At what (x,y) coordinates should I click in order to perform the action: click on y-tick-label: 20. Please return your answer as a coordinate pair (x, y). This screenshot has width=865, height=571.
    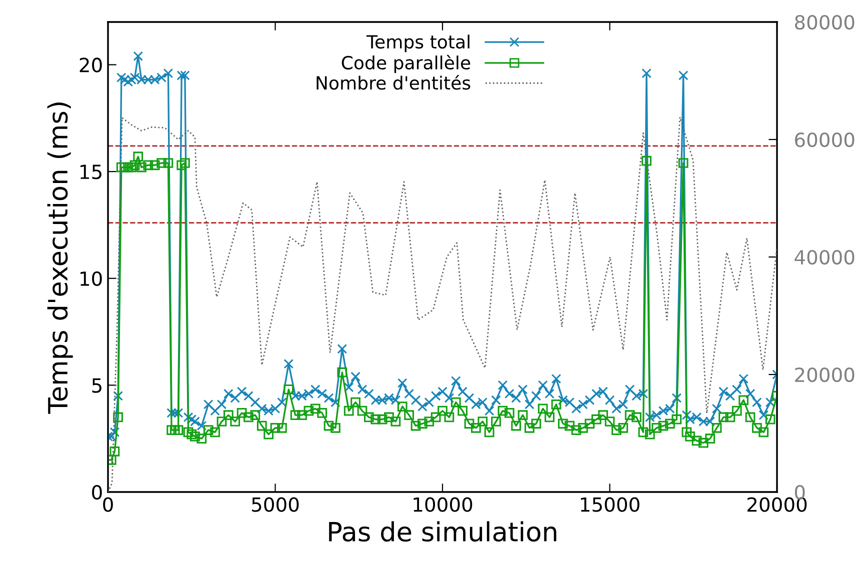
    Looking at the image, I should click on (91, 65).